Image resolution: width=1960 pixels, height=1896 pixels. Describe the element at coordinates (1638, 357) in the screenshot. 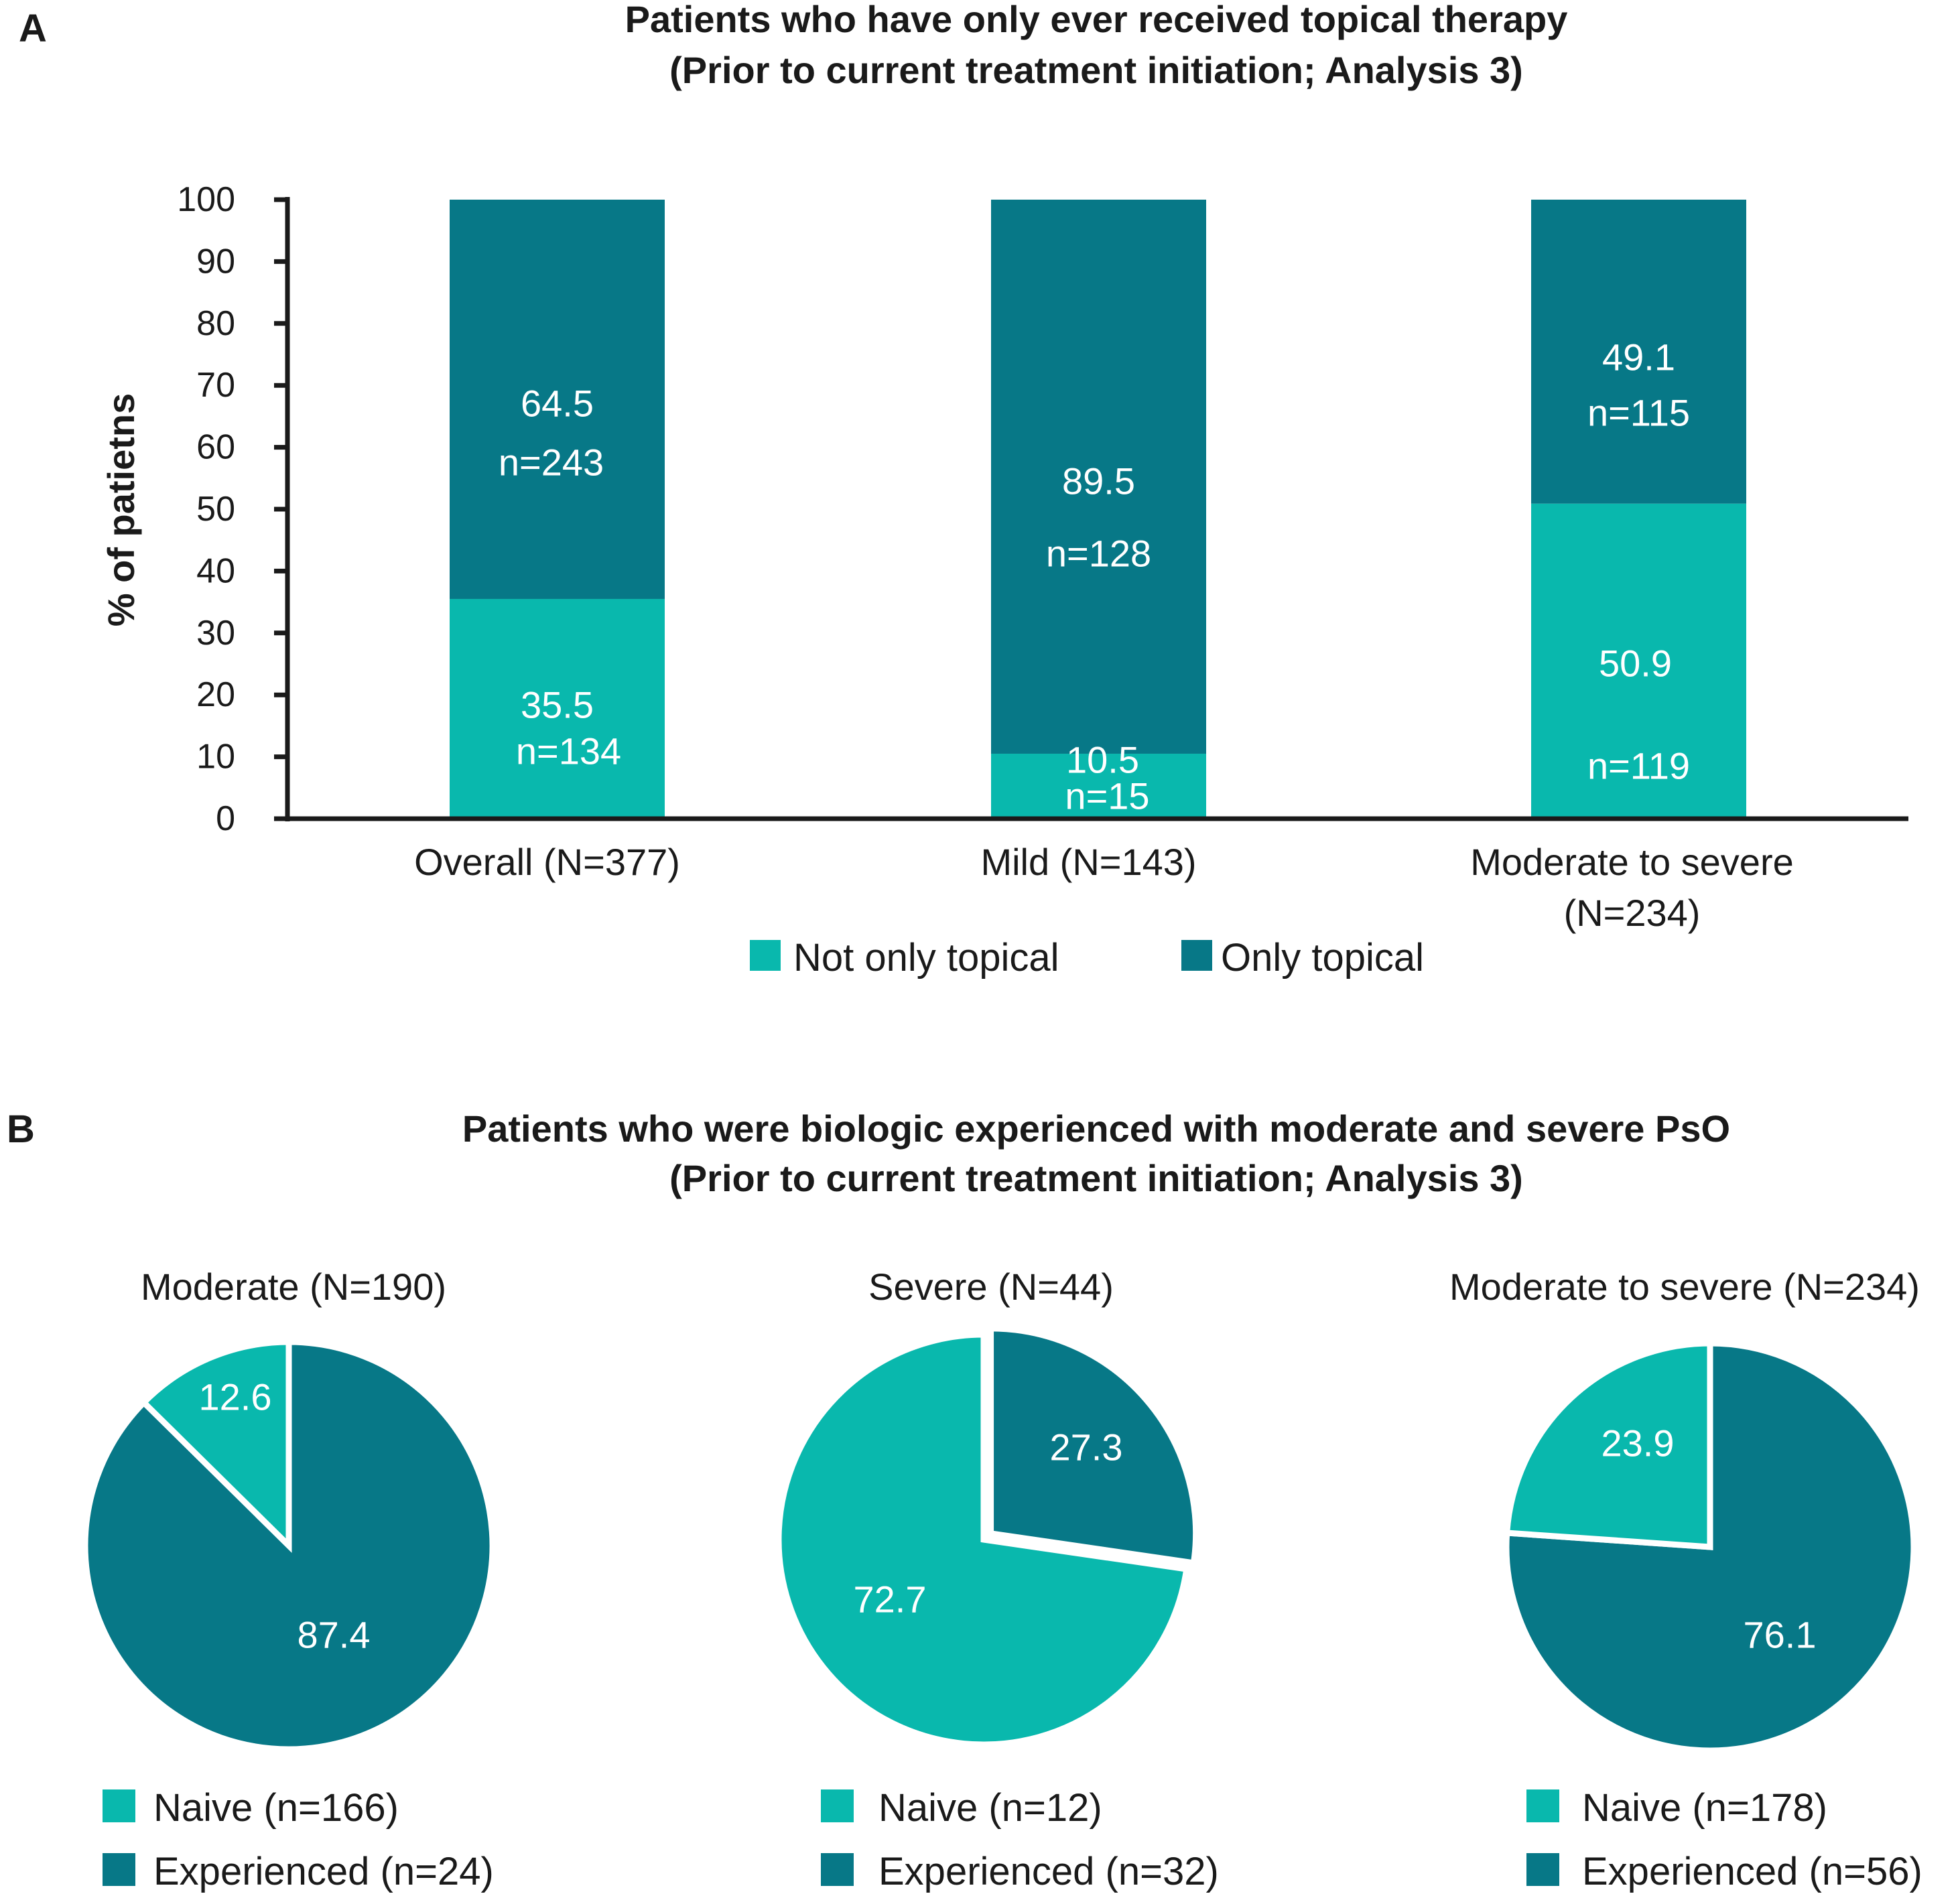

I see `bar-value-label: 49.1` at that location.